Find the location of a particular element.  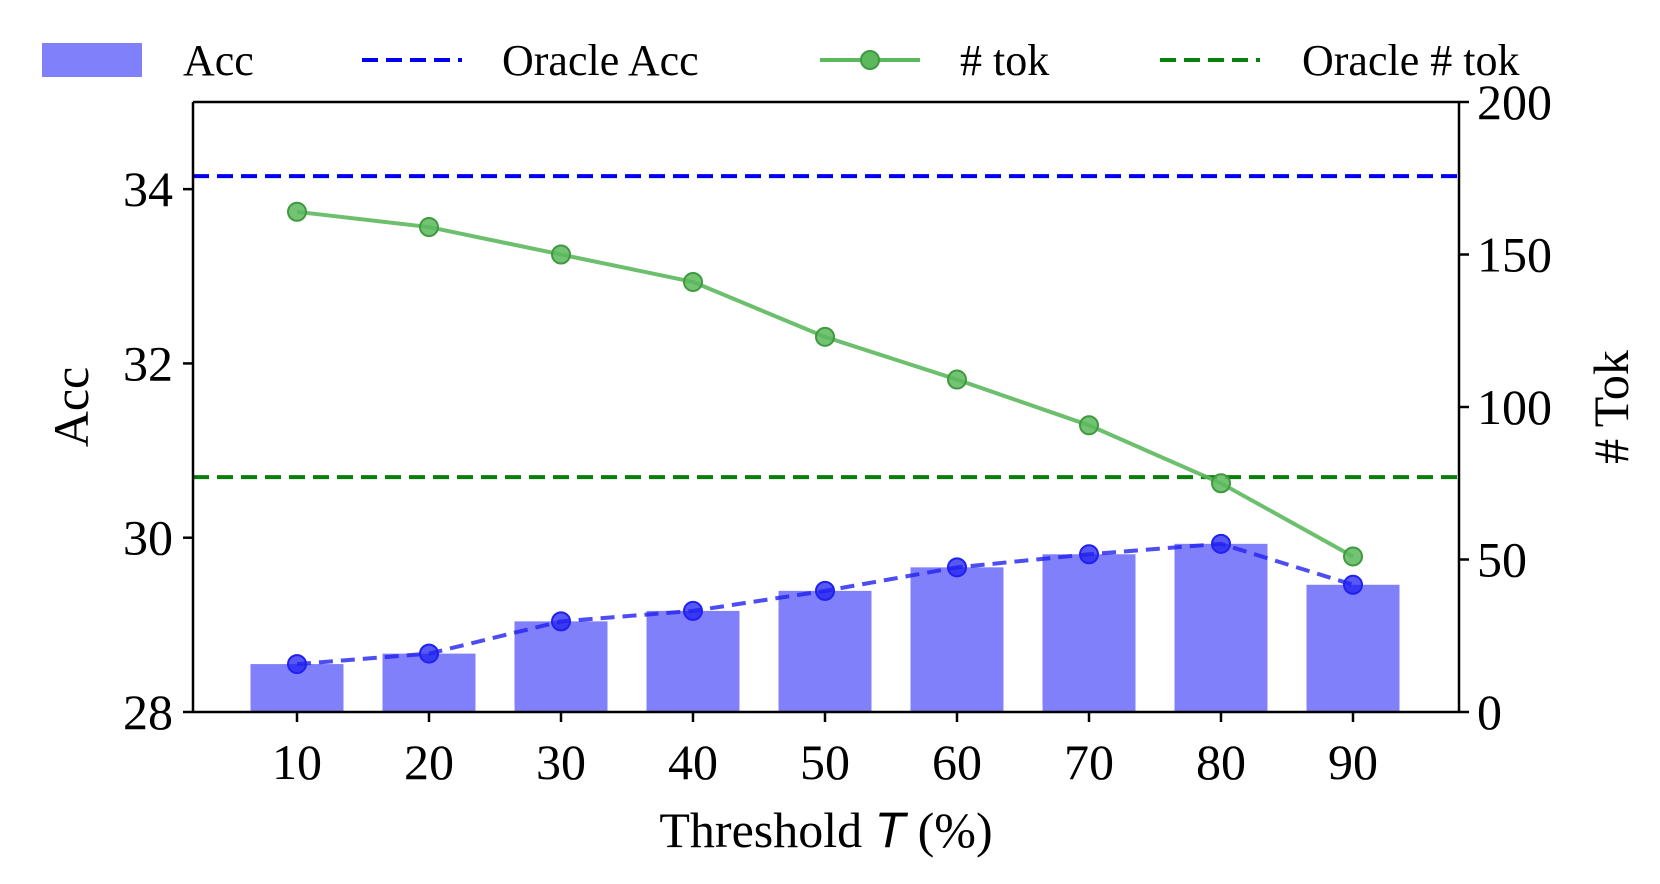

x-axis-title-suffix: (%) is located at coordinates (948, 830).